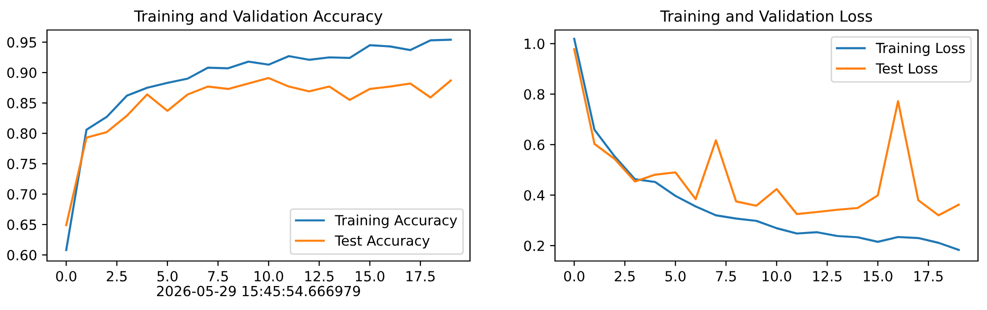 This screenshot has width=987, height=310. What do you see at coordinates (21, 103) in the screenshot?
I see `y-tick-label: 0.85` at bounding box center [21, 103].